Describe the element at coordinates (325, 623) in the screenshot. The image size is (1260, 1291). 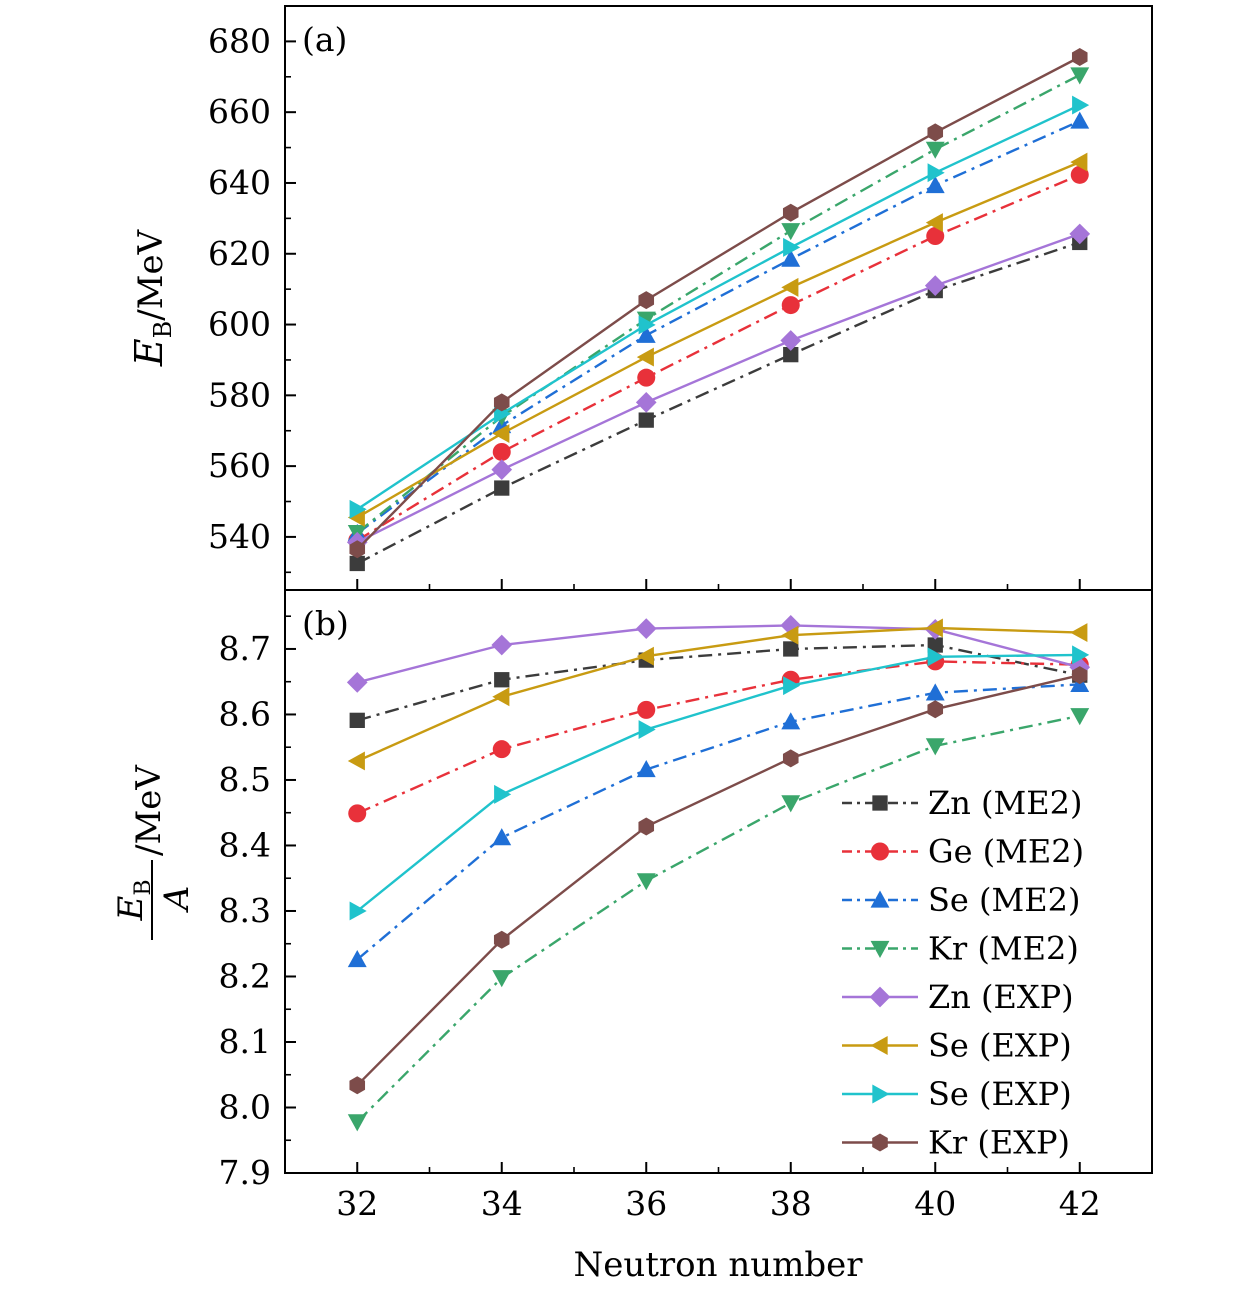
I see `panel-b-label: (b)` at that location.